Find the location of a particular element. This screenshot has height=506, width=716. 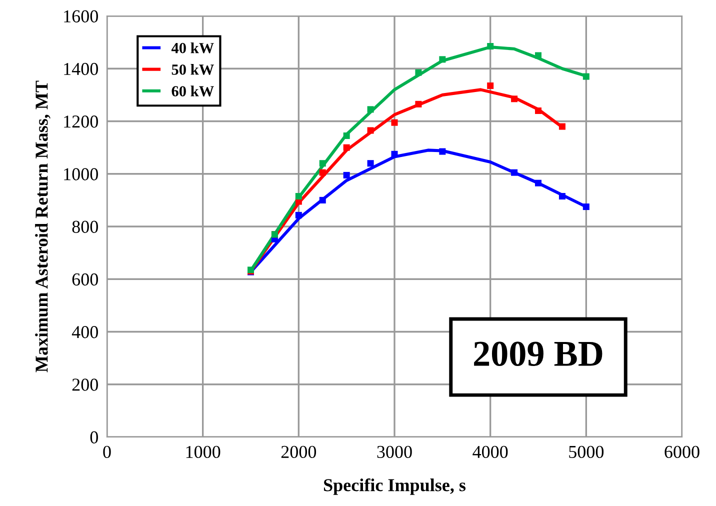

y-tick-label: 600 is located at coordinates (85, 279).